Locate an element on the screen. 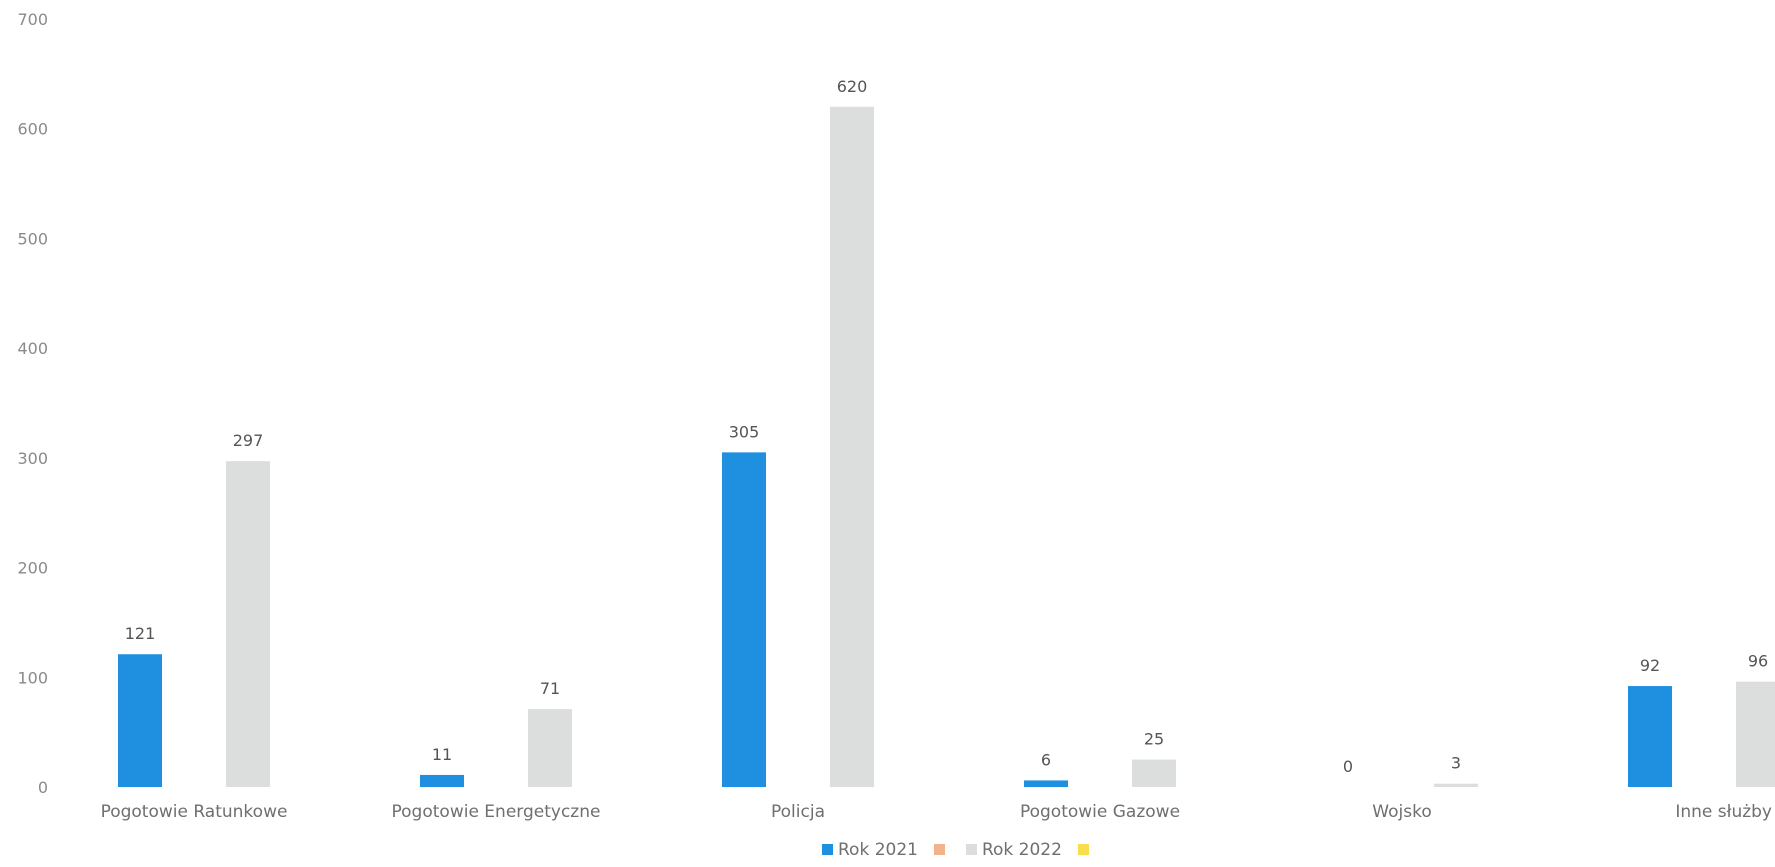  y-axis: 0 100 200 300 400 500 600 700 is located at coordinates (32, 403).